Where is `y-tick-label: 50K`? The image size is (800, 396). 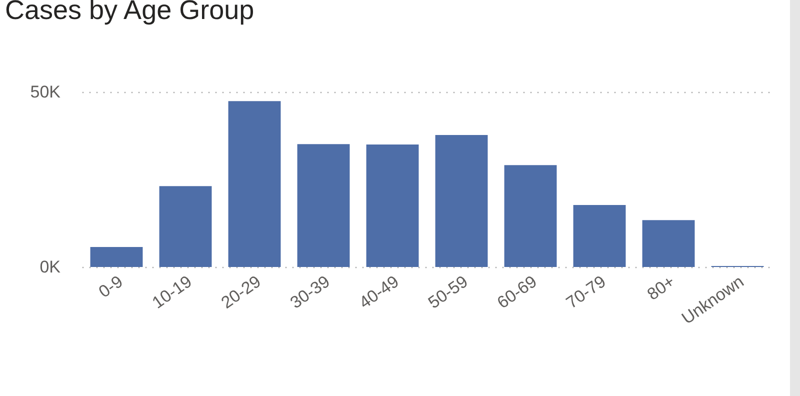 y-tick-label: 50K is located at coordinates (46, 92).